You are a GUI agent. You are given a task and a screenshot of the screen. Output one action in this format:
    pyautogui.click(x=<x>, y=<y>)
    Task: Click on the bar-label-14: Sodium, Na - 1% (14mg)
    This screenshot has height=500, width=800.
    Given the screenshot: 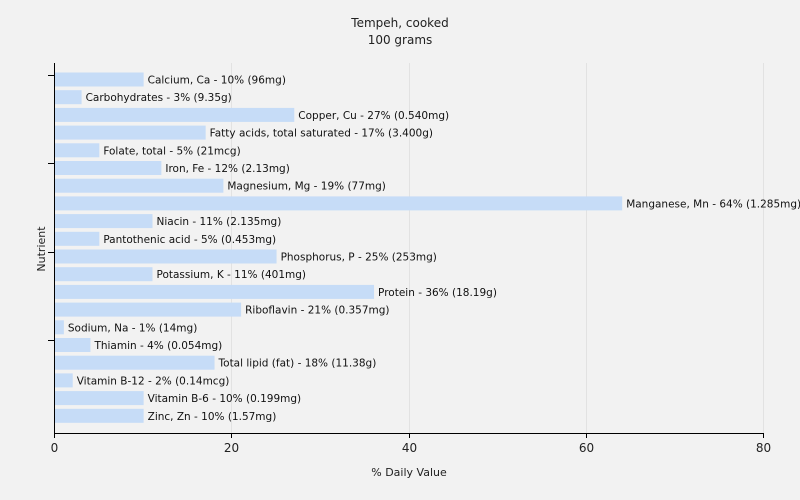 What is the action you would take?
    pyautogui.click(x=132, y=328)
    